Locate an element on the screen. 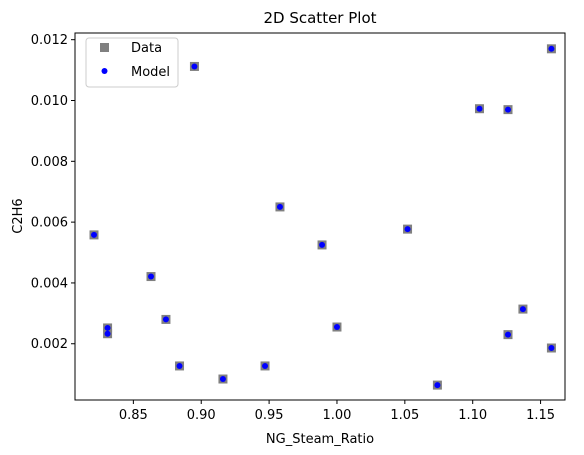 This screenshot has width=584, height=455. legend: Data Model is located at coordinates (132, 62).